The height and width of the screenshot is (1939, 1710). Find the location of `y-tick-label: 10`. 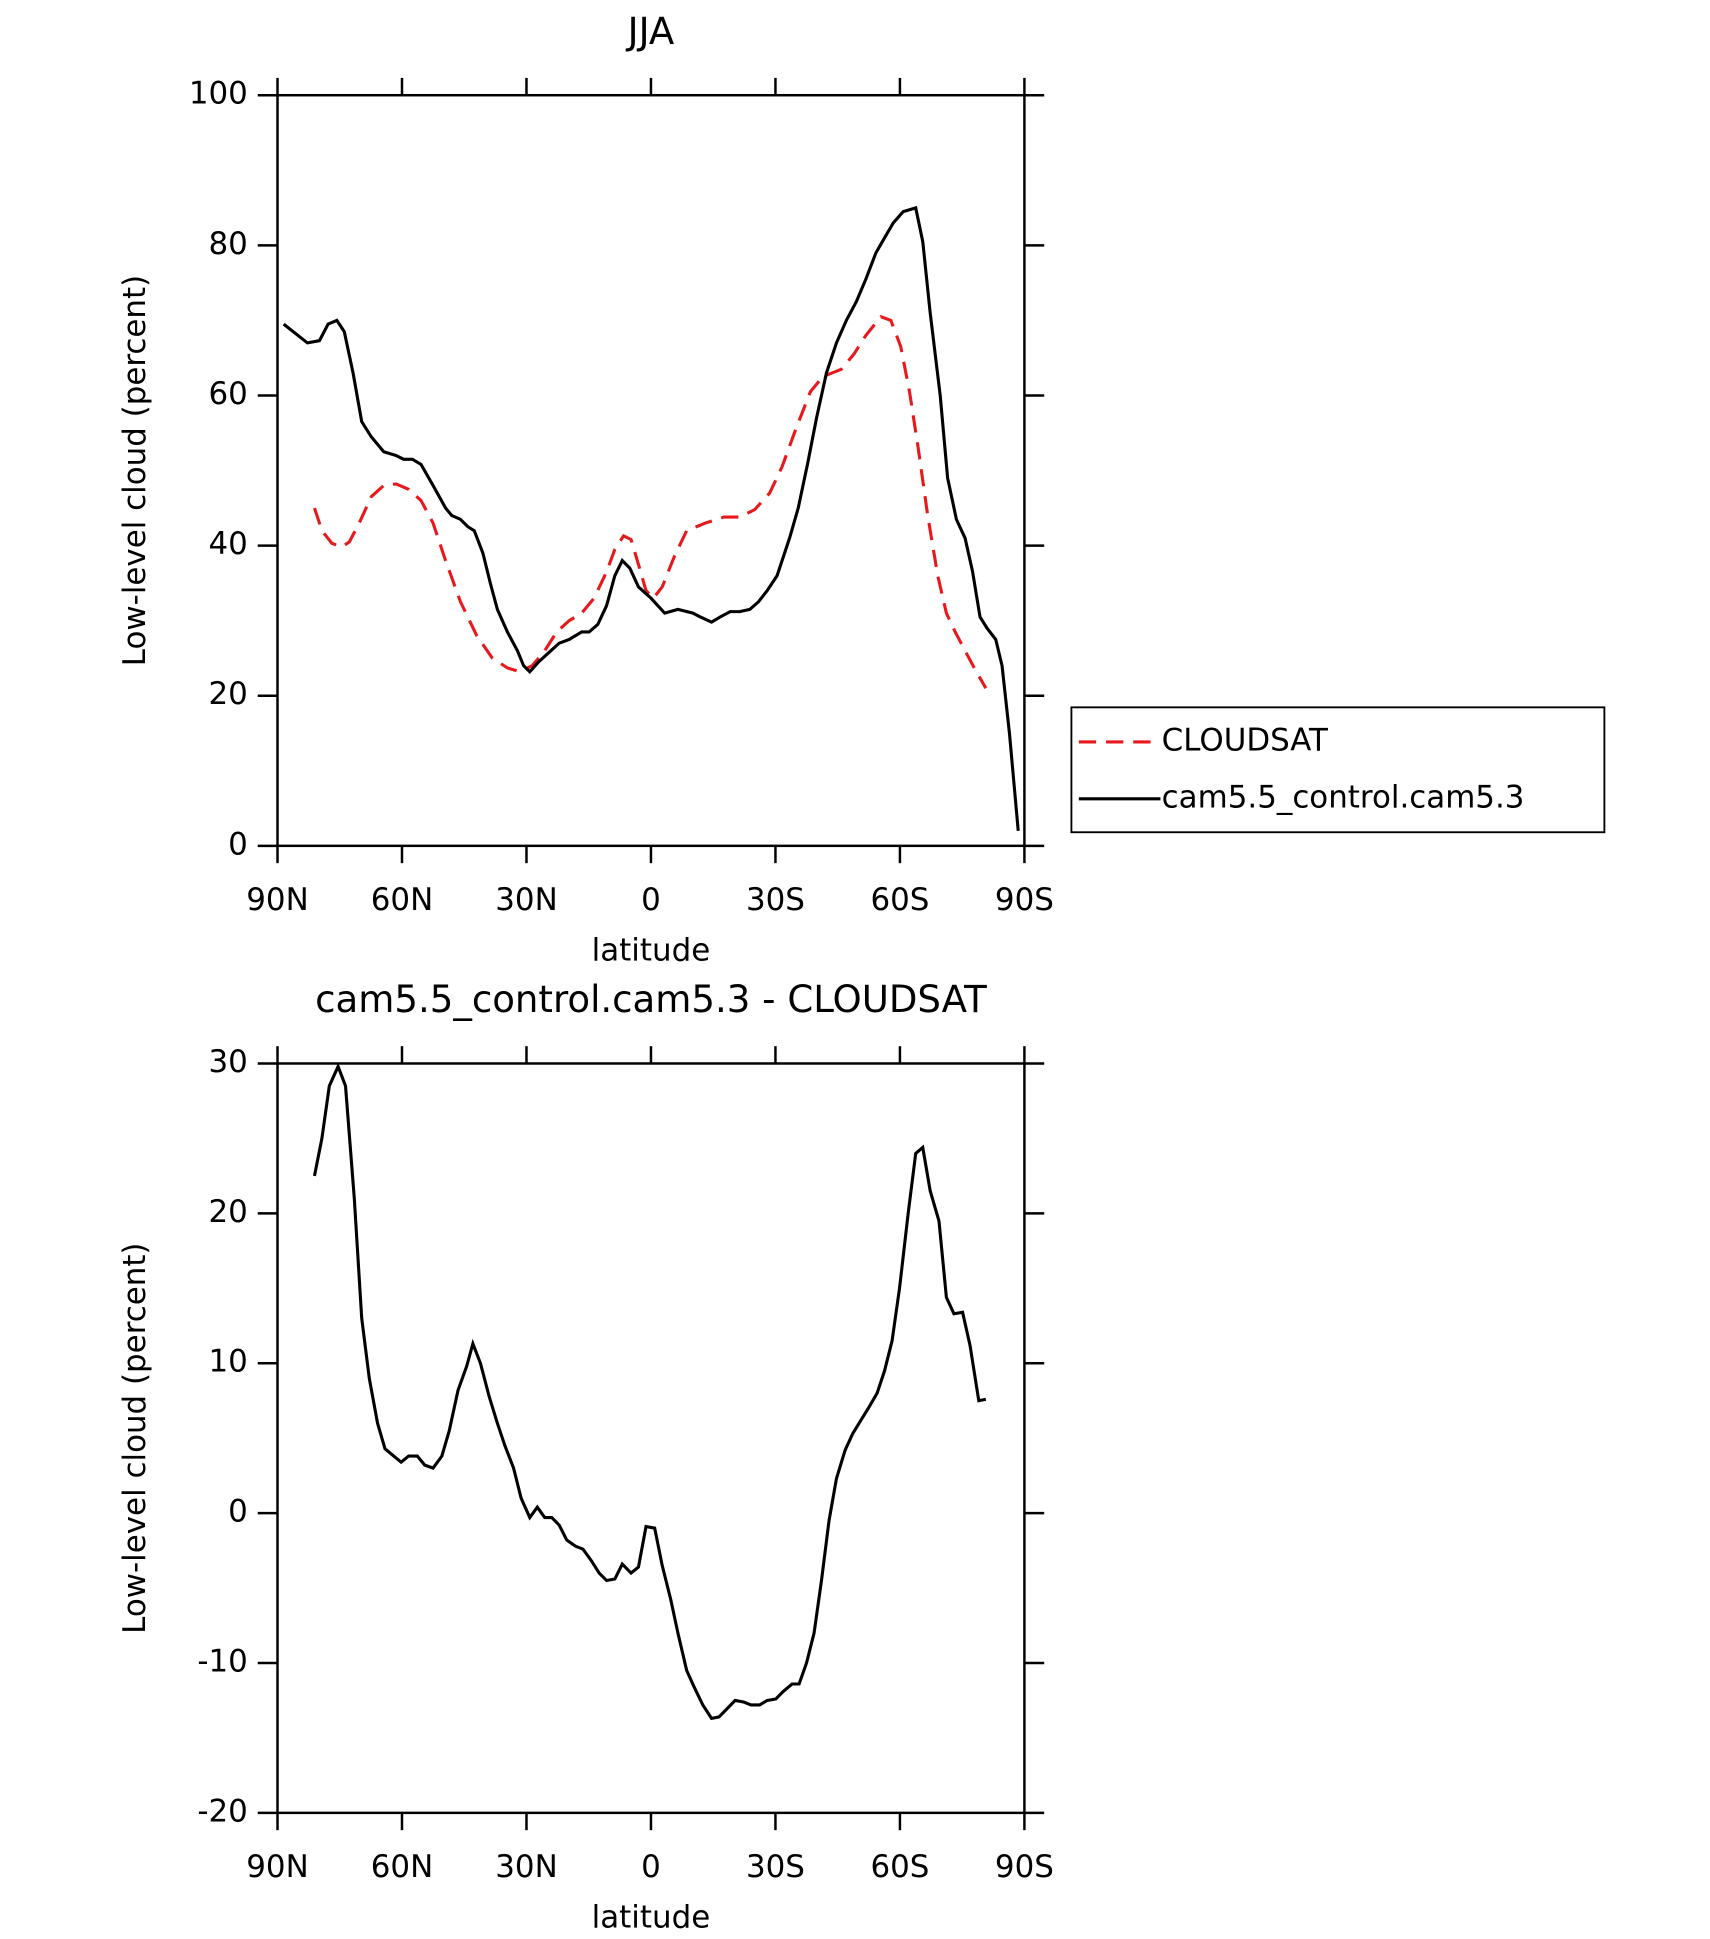

y-tick-label: 10 is located at coordinates (227, 1362).